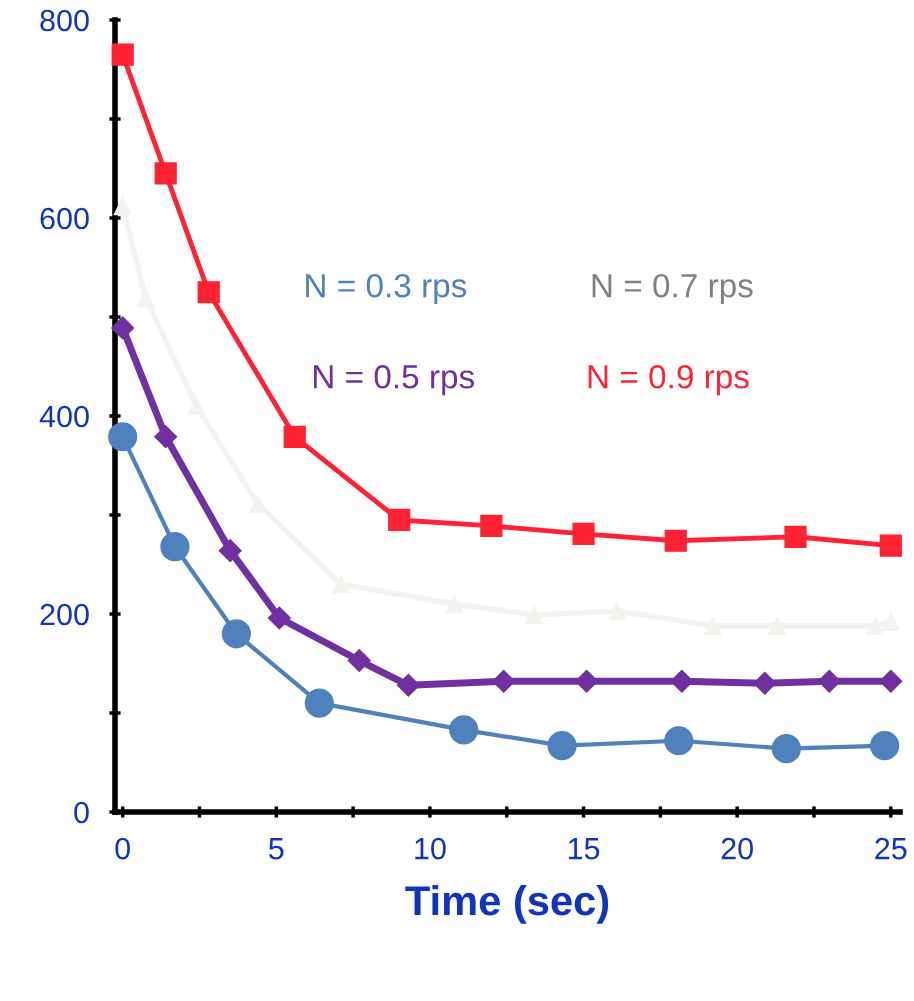  What do you see at coordinates (672, 289) in the screenshot?
I see `annotation: N = 0.7 rps` at bounding box center [672, 289].